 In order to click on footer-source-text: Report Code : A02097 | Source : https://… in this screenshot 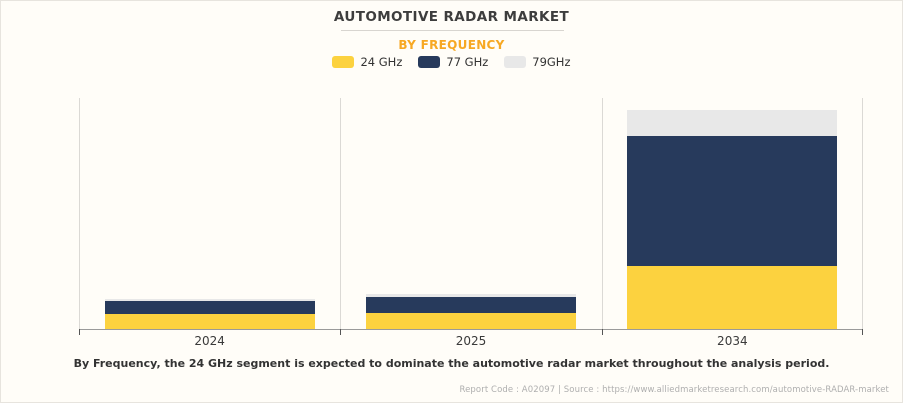, I will do `click(674, 390)`.